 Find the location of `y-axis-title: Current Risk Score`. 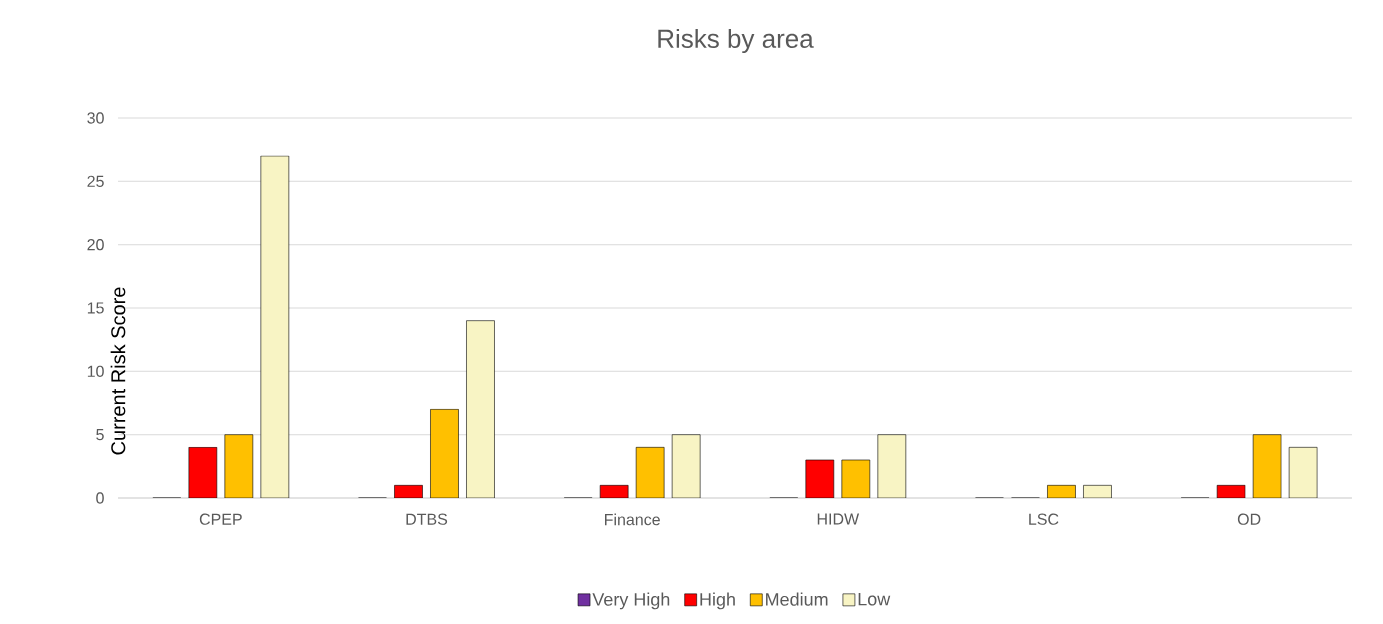

y-axis-title: Current Risk Score is located at coordinates (118, 371).